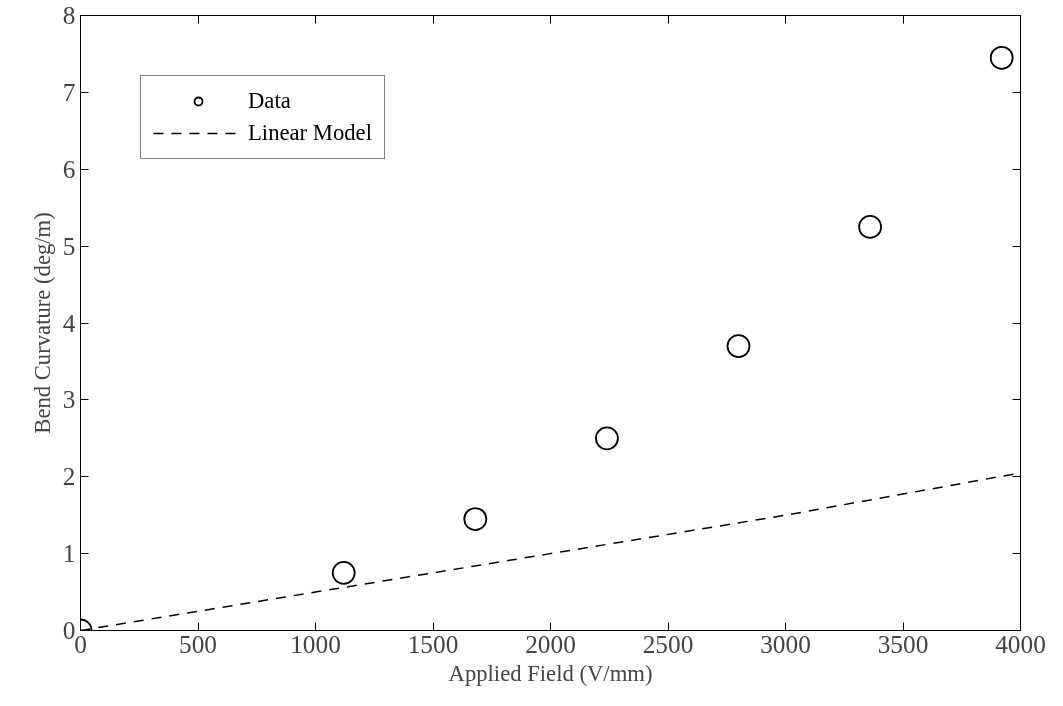  Describe the element at coordinates (69, 399) in the screenshot. I see `y-tick-label: 3` at that location.